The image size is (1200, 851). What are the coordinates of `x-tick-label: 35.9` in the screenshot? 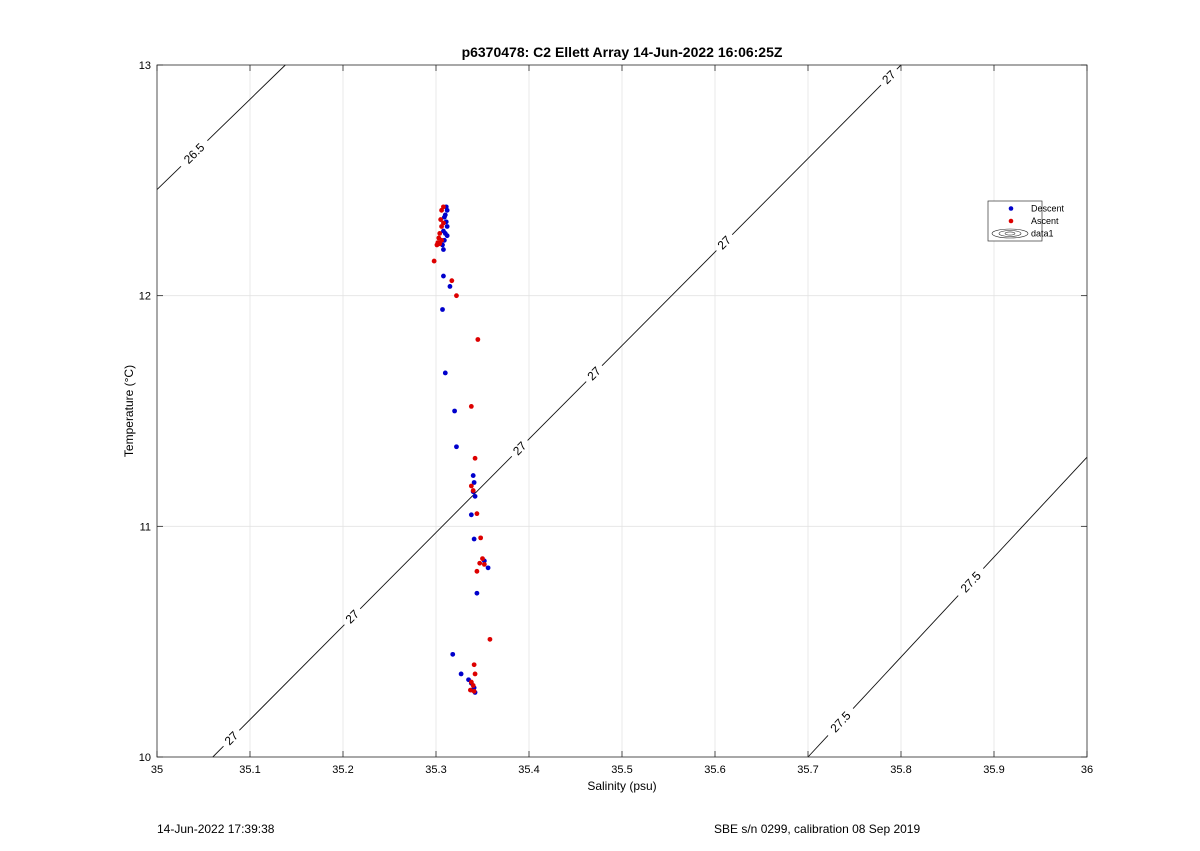 It's located at (993, 770).